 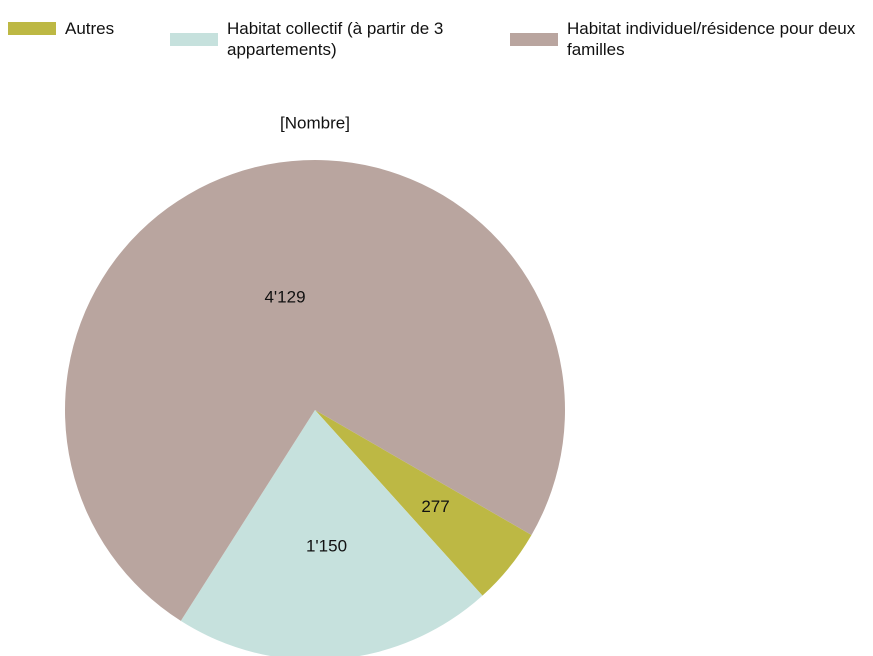 What do you see at coordinates (326, 546) in the screenshot?
I see `data-label: 1'150` at bounding box center [326, 546].